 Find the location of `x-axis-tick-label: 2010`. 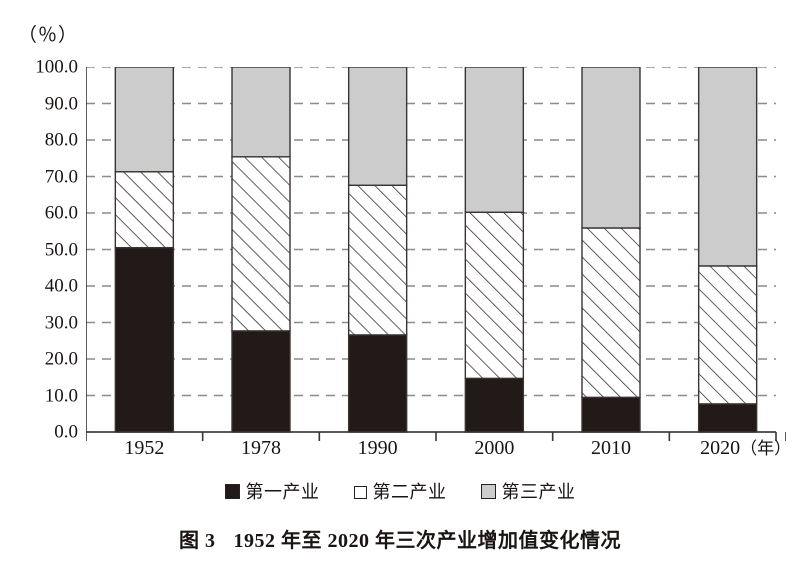

x-axis-tick-label: 2010 is located at coordinates (611, 448).